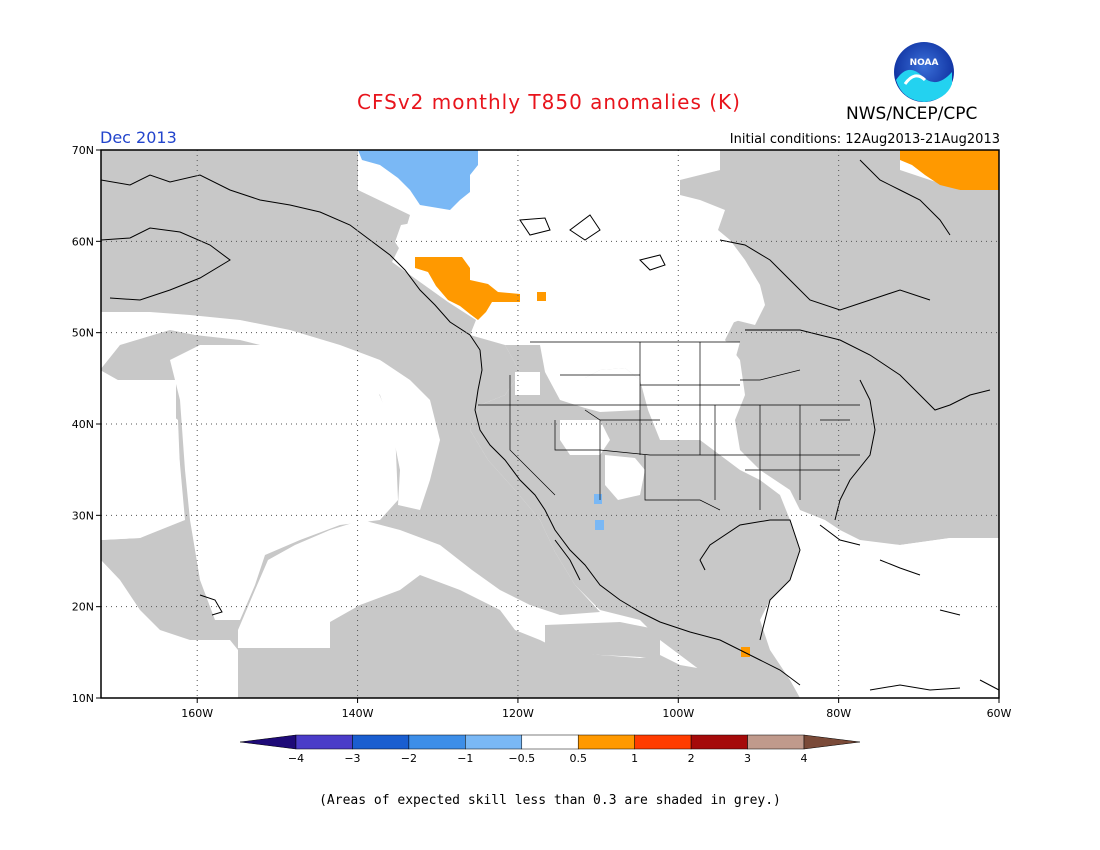  Describe the element at coordinates (83, 607) in the screenshot. I see `lat-tick-label: 20N` at that location.